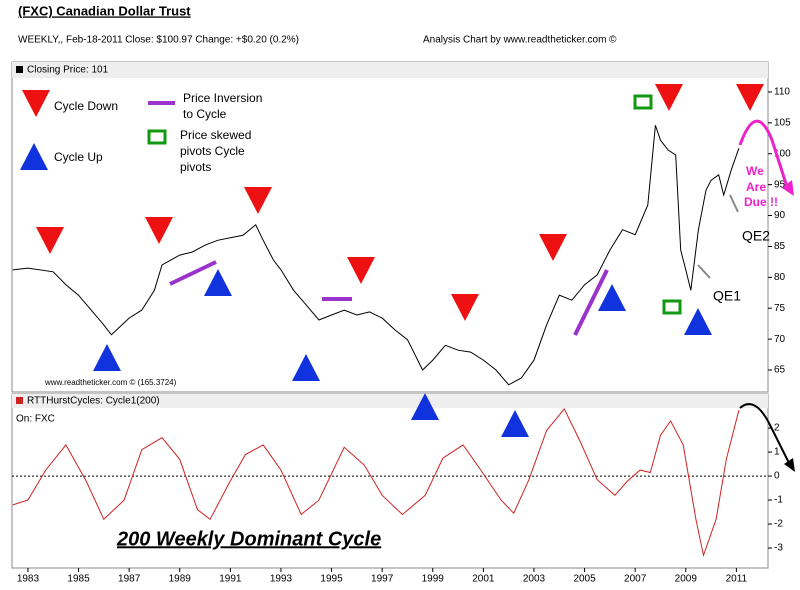 The height and width of the screenshot is (590, 800). I want to click on cycle-forecast-arrow, so click(765, 434).